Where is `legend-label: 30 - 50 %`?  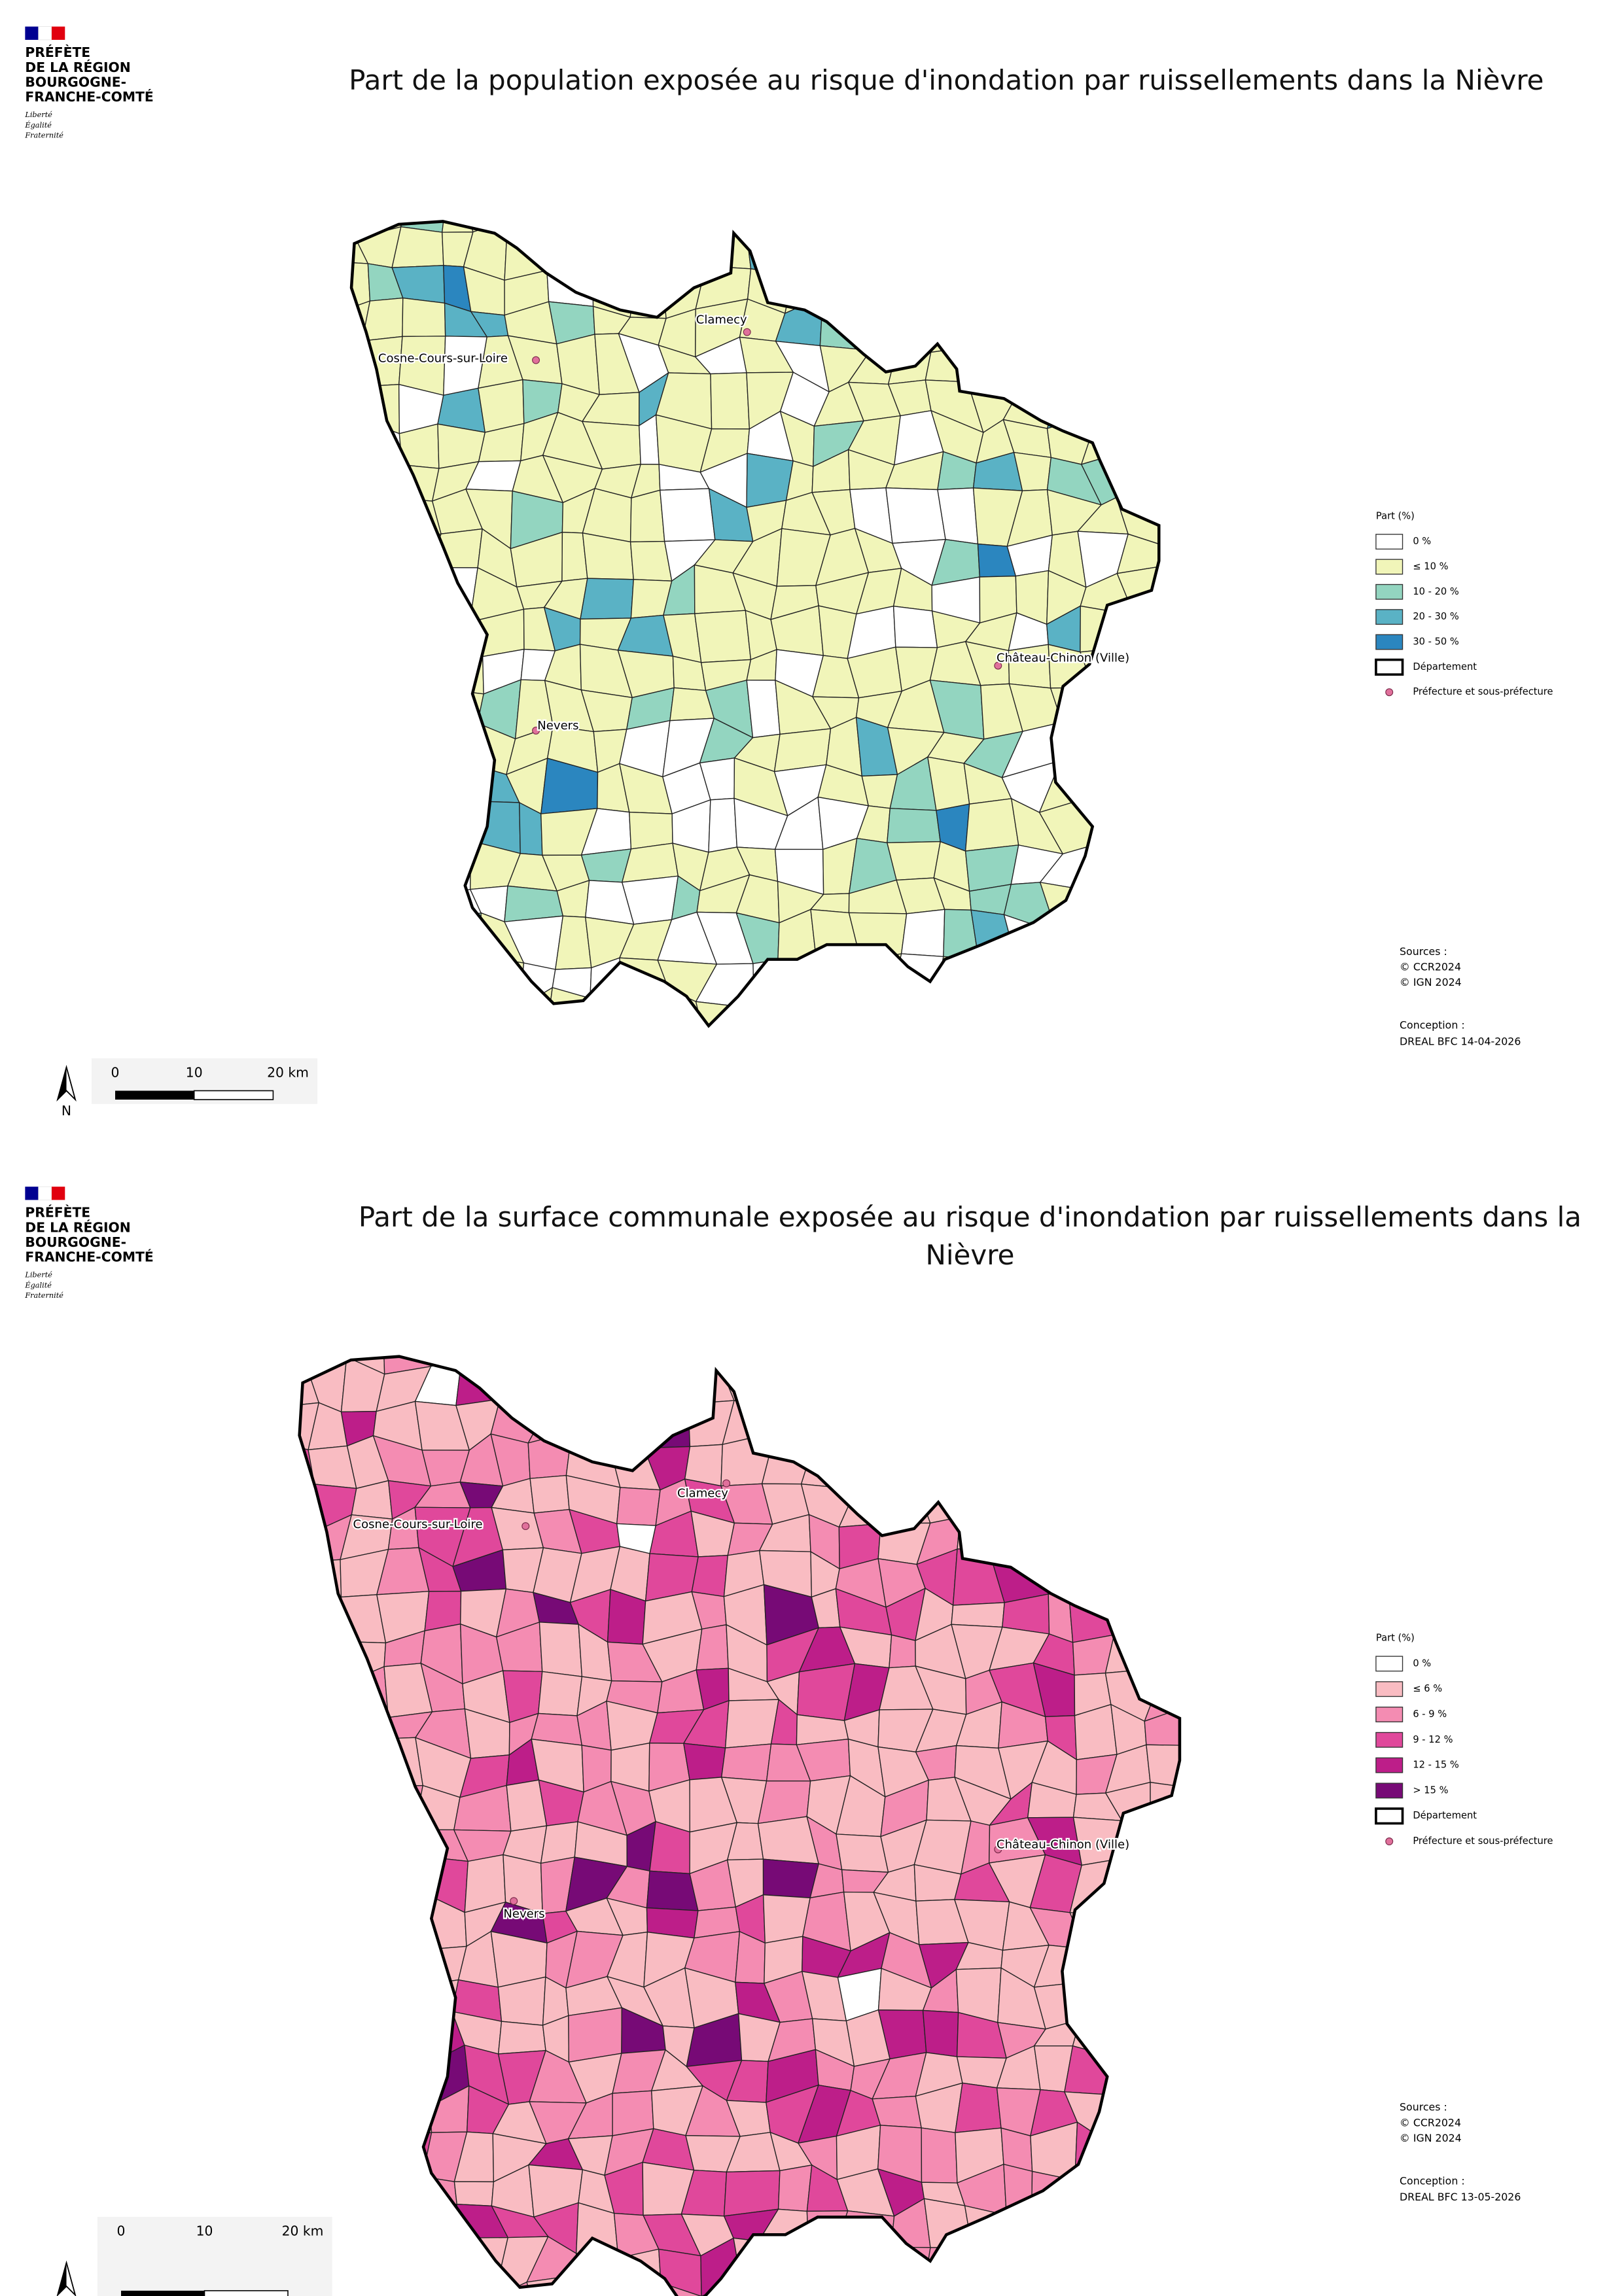
legend-label: 30 - 50 % is located at coordinates (1436, 642).